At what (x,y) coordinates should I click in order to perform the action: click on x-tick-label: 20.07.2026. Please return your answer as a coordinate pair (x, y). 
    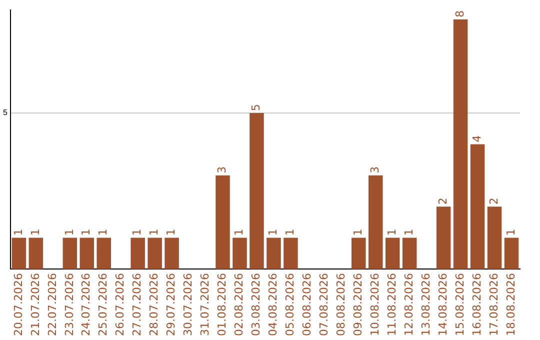
    Looking at the image, I should click on (18, 304).